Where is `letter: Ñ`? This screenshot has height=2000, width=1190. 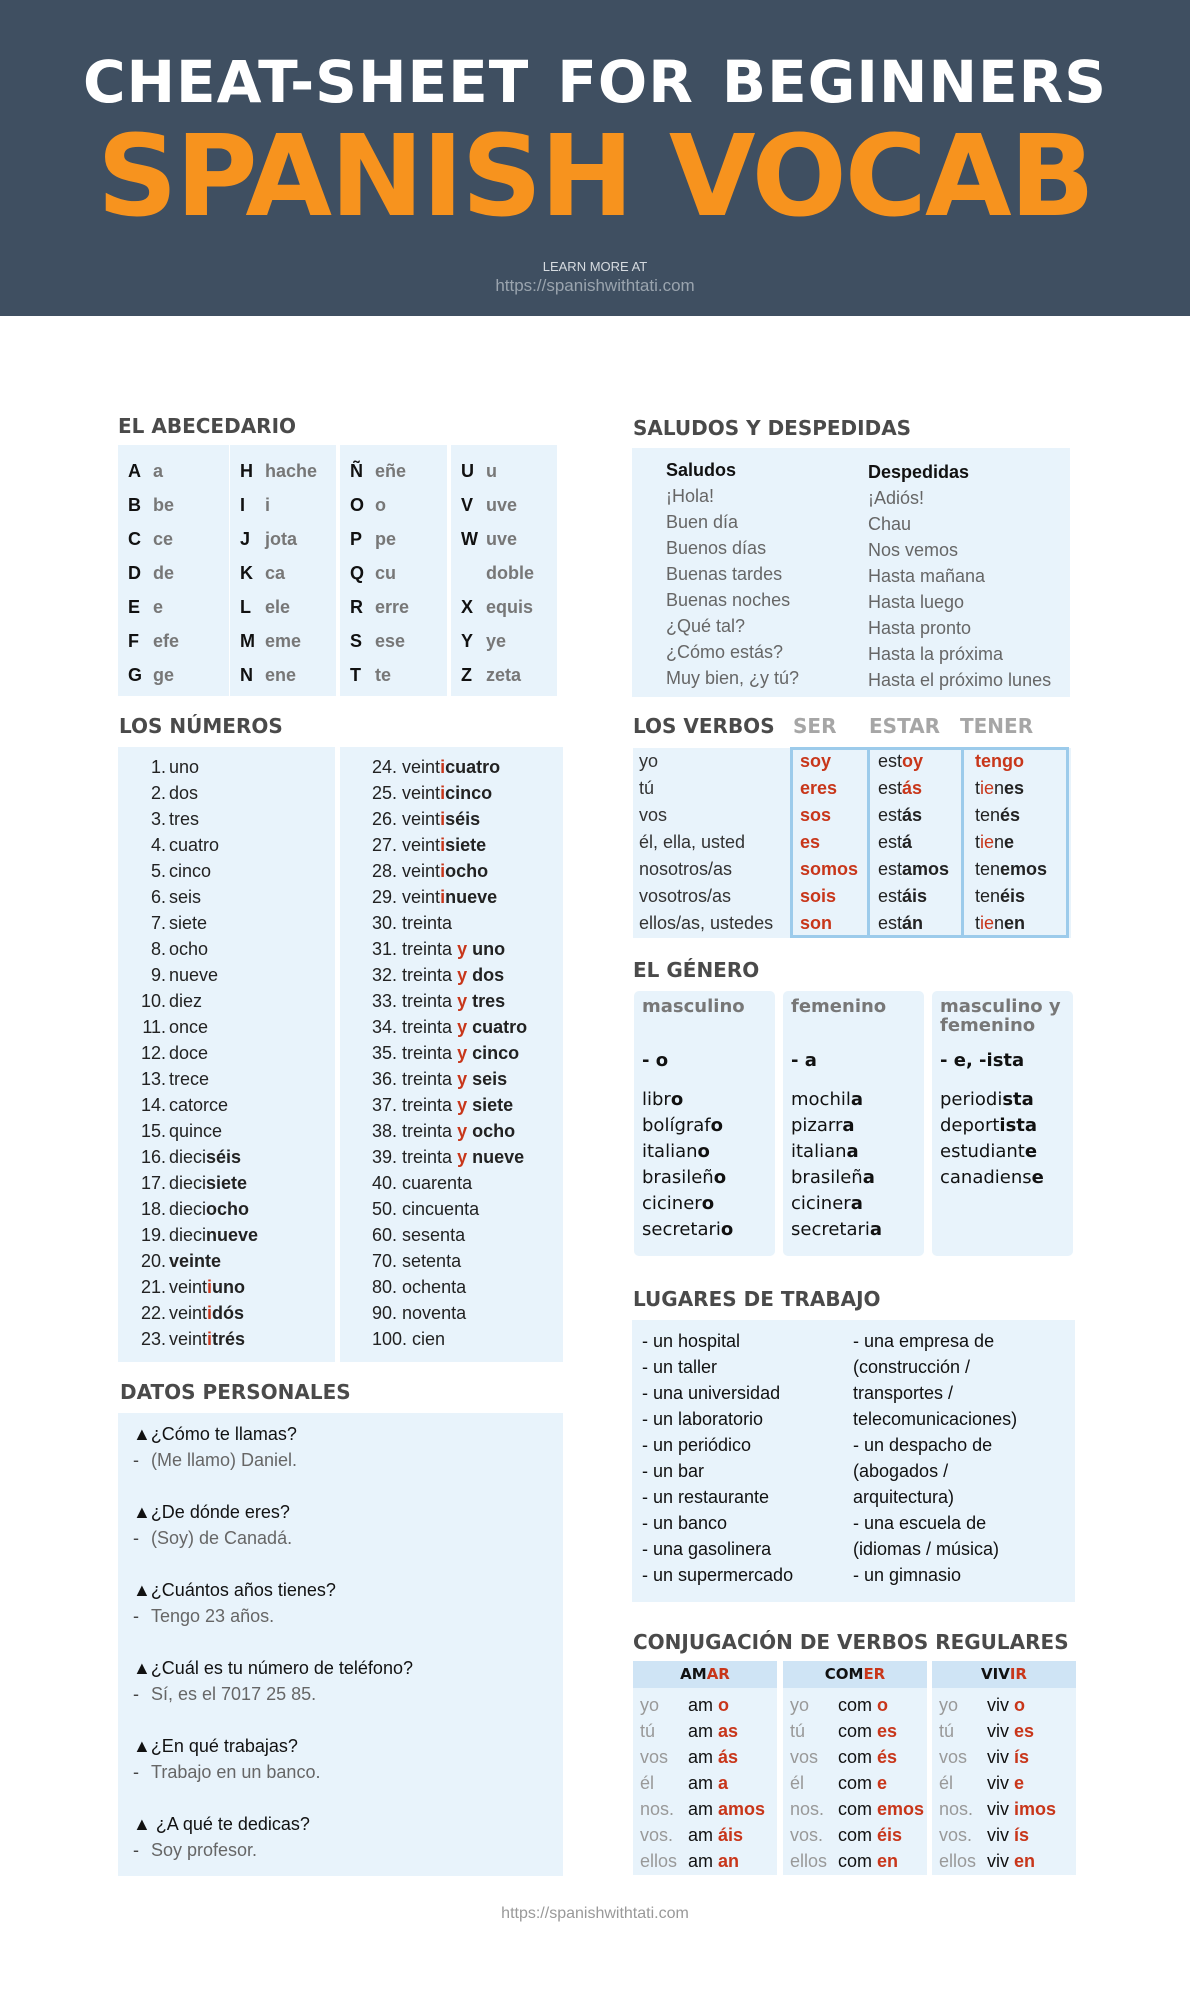
letter: Ñ is located at coordinates (356, 471).